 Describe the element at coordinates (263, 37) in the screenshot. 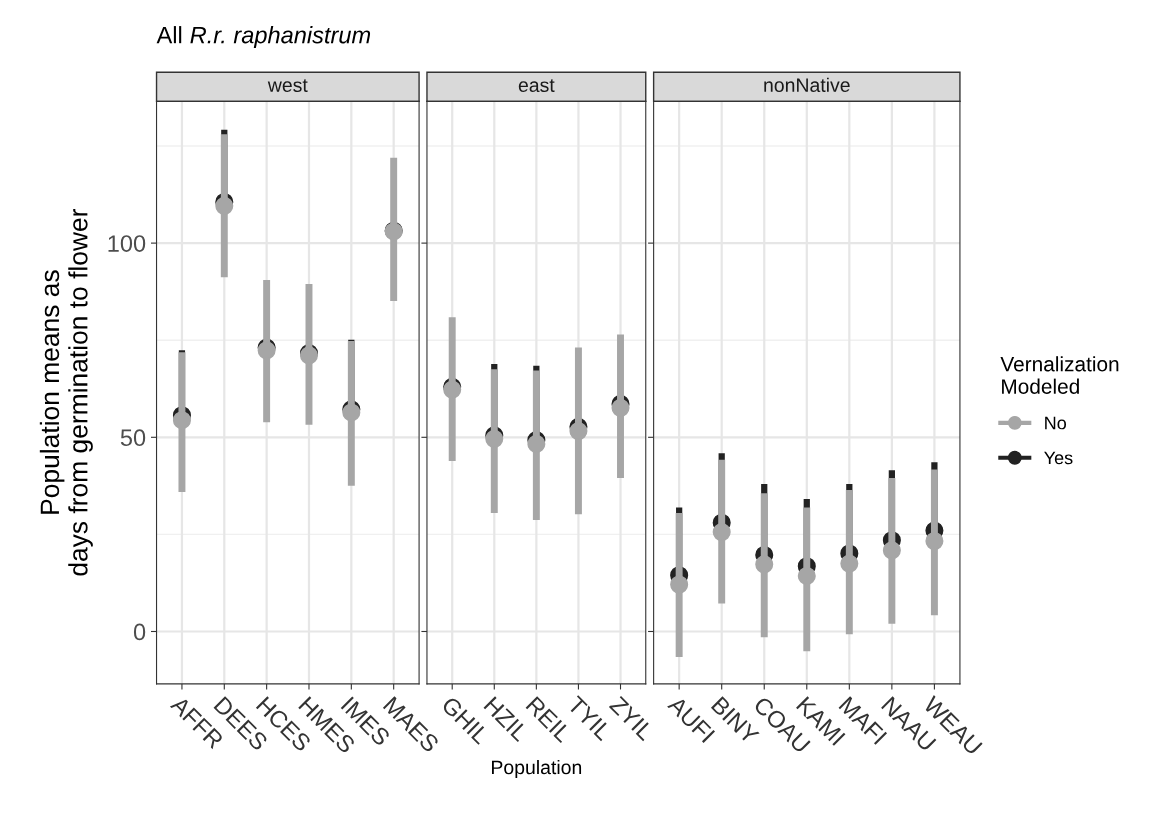

I see `text: All R.r. raphanistrum` at that location.